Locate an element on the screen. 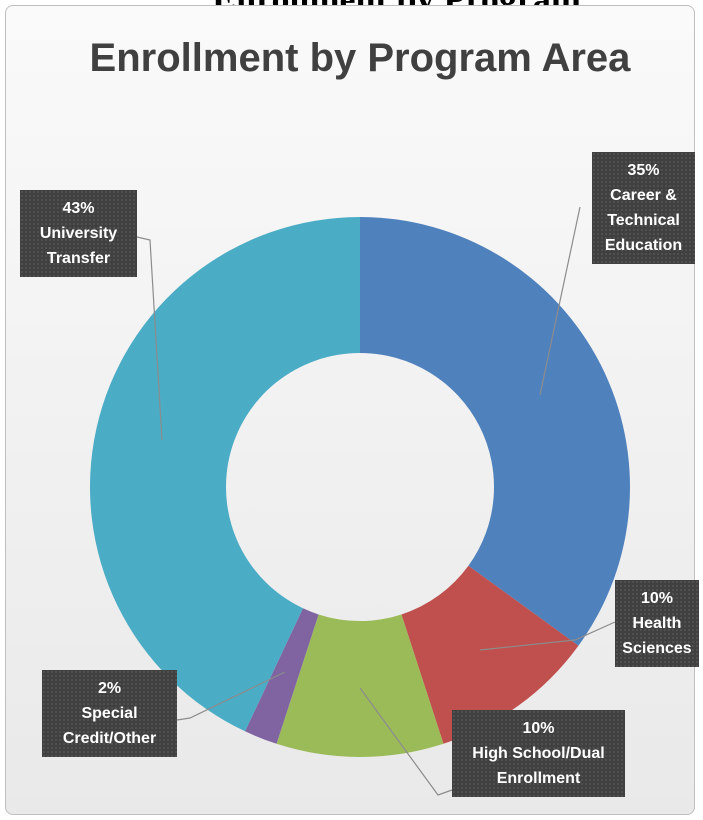 Image resolution: width=703 pixels, height=820 pixels. data-label: 35% Career & Technical Education is located at coordinates (643, 208).